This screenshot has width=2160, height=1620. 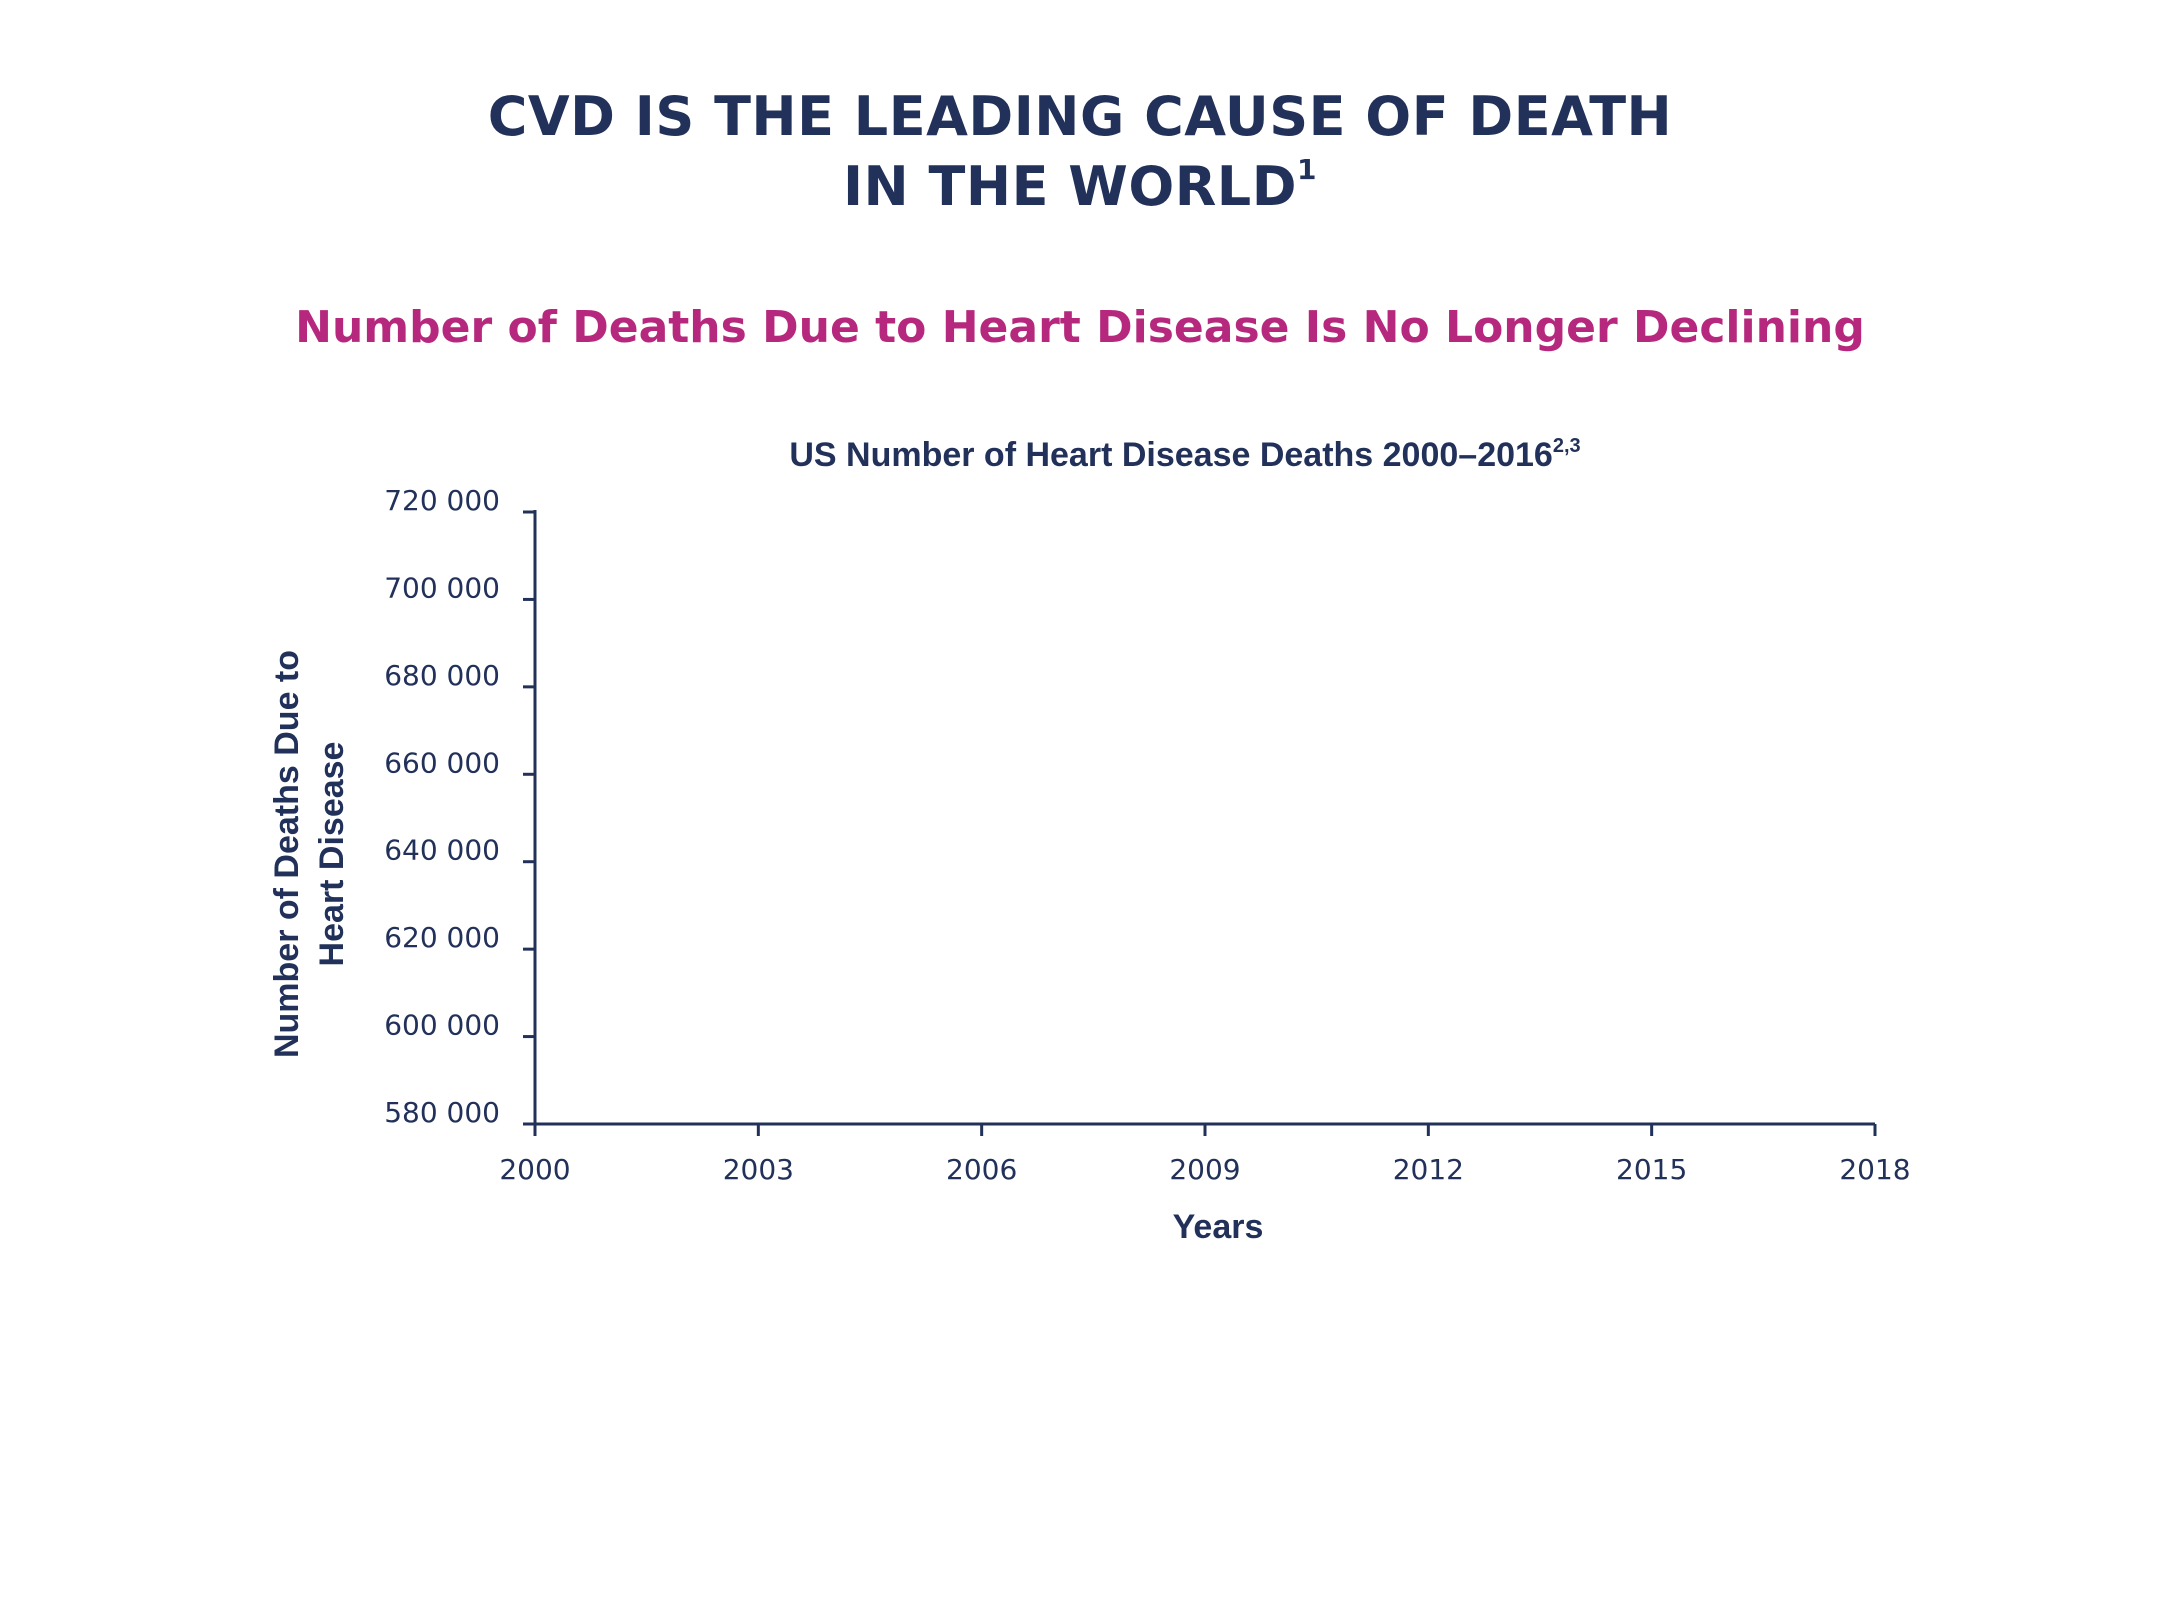 I want to click on x-tick-label: 2003, so click(x=758, y=1169).